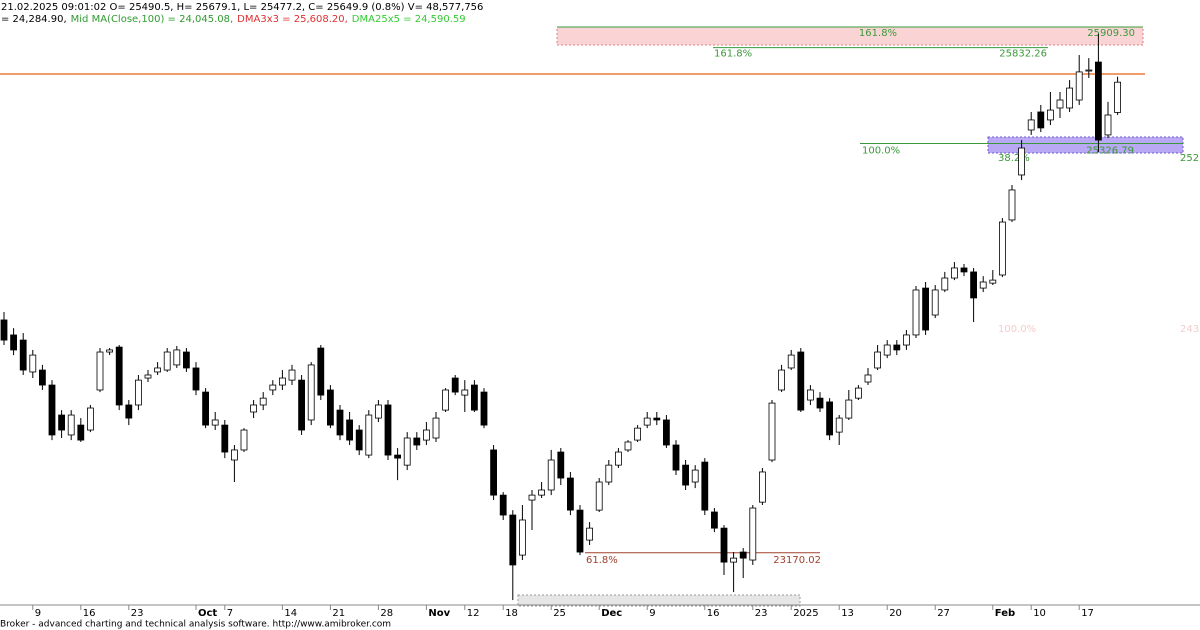 This screenshot has width=1200, height=630. What do you see at coordinates (1014, 158) in the screenshot?
I see `annotation-text: 38.2%` at bounding box center [1014, 158].